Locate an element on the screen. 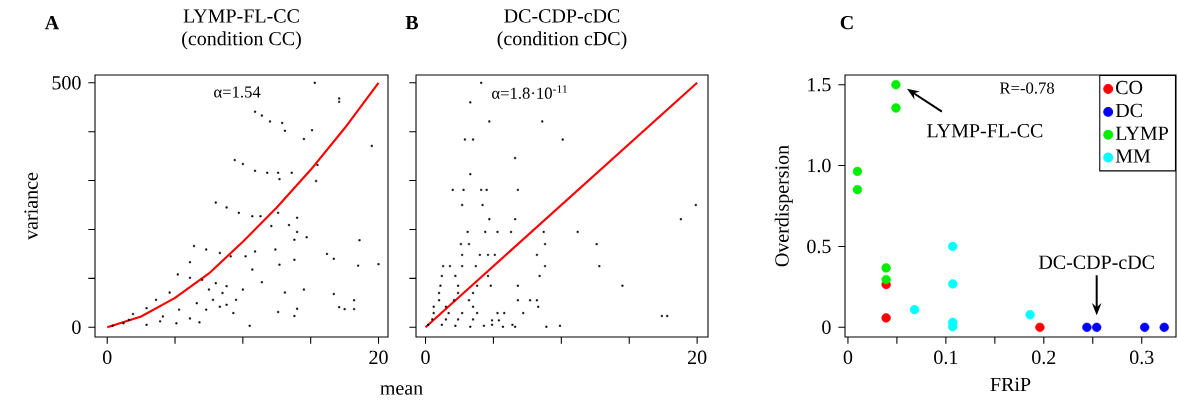  x-tick-label: 0.2 is located at coordinates (1044, 357).